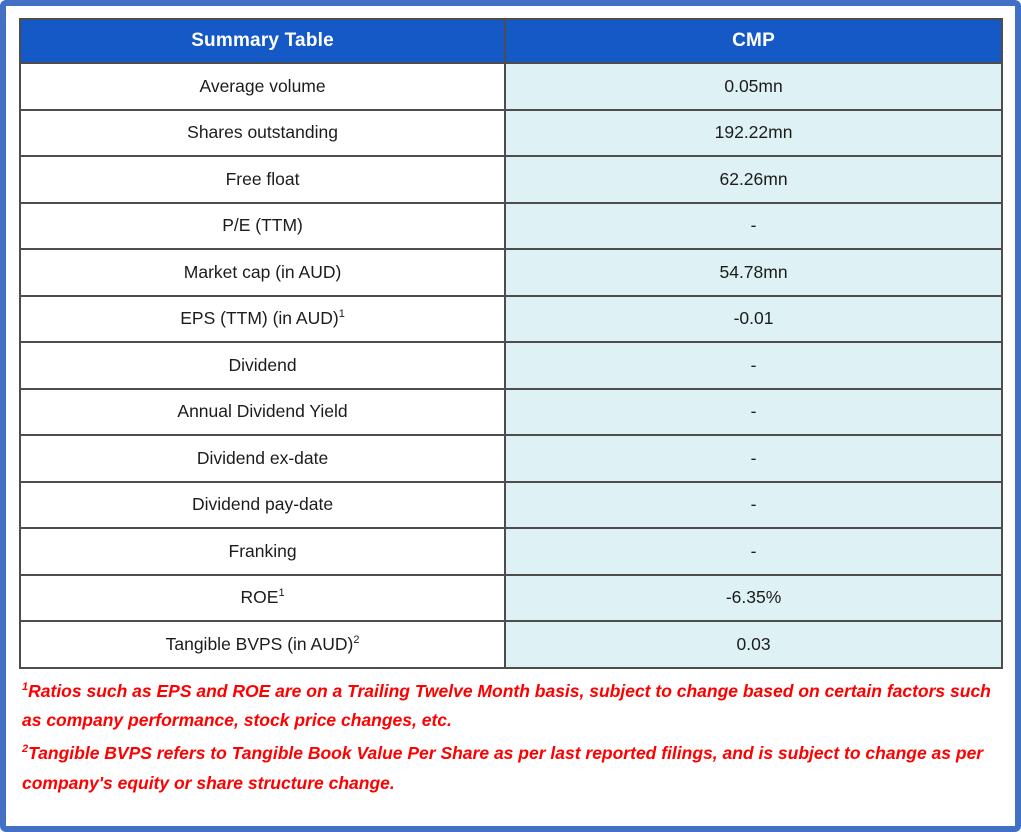 This screenshot has width=1021, height=832. I want to click on metric-label-cell: Shares outstanding, so click(262, 132).